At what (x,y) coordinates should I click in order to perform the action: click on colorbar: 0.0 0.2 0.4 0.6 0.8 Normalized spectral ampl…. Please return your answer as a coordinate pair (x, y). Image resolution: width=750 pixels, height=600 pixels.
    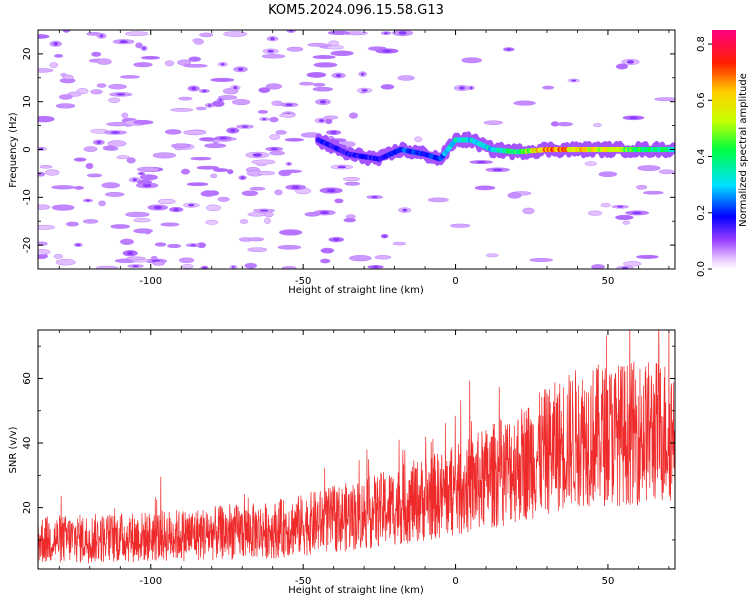
    Looking at the image, I should click on (722, 153).